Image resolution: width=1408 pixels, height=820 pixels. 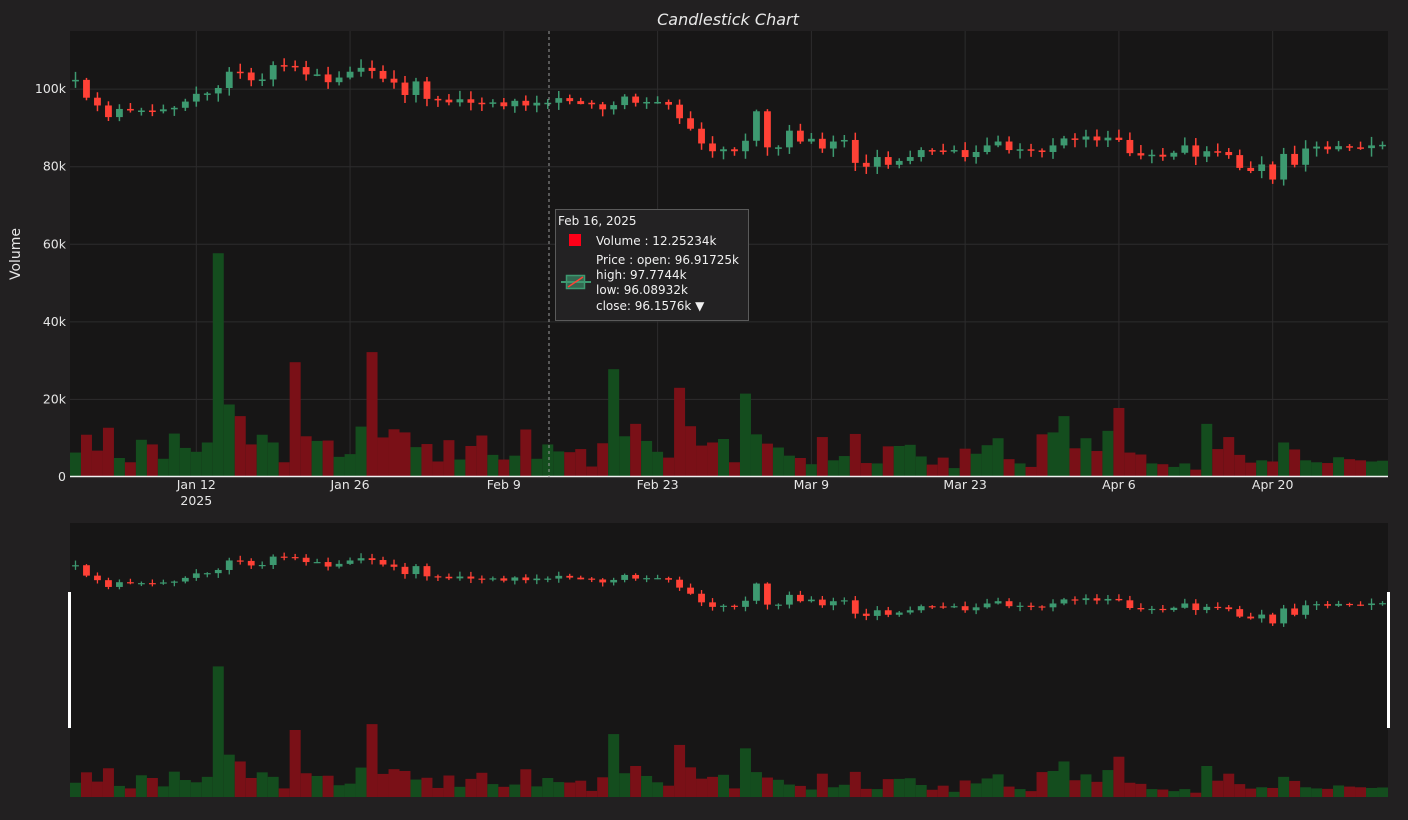 I want to click on x-tick-label: Mar 23, so click(x=964, y=484).